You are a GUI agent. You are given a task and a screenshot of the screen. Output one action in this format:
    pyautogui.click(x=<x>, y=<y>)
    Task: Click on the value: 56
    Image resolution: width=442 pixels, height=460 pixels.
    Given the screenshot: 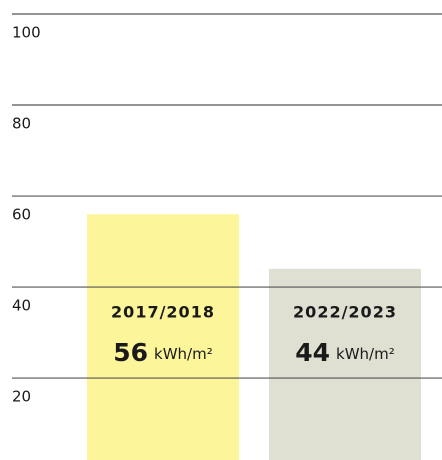 What is the action you would take?
    pyautogui.click(x=130, y=352)
    